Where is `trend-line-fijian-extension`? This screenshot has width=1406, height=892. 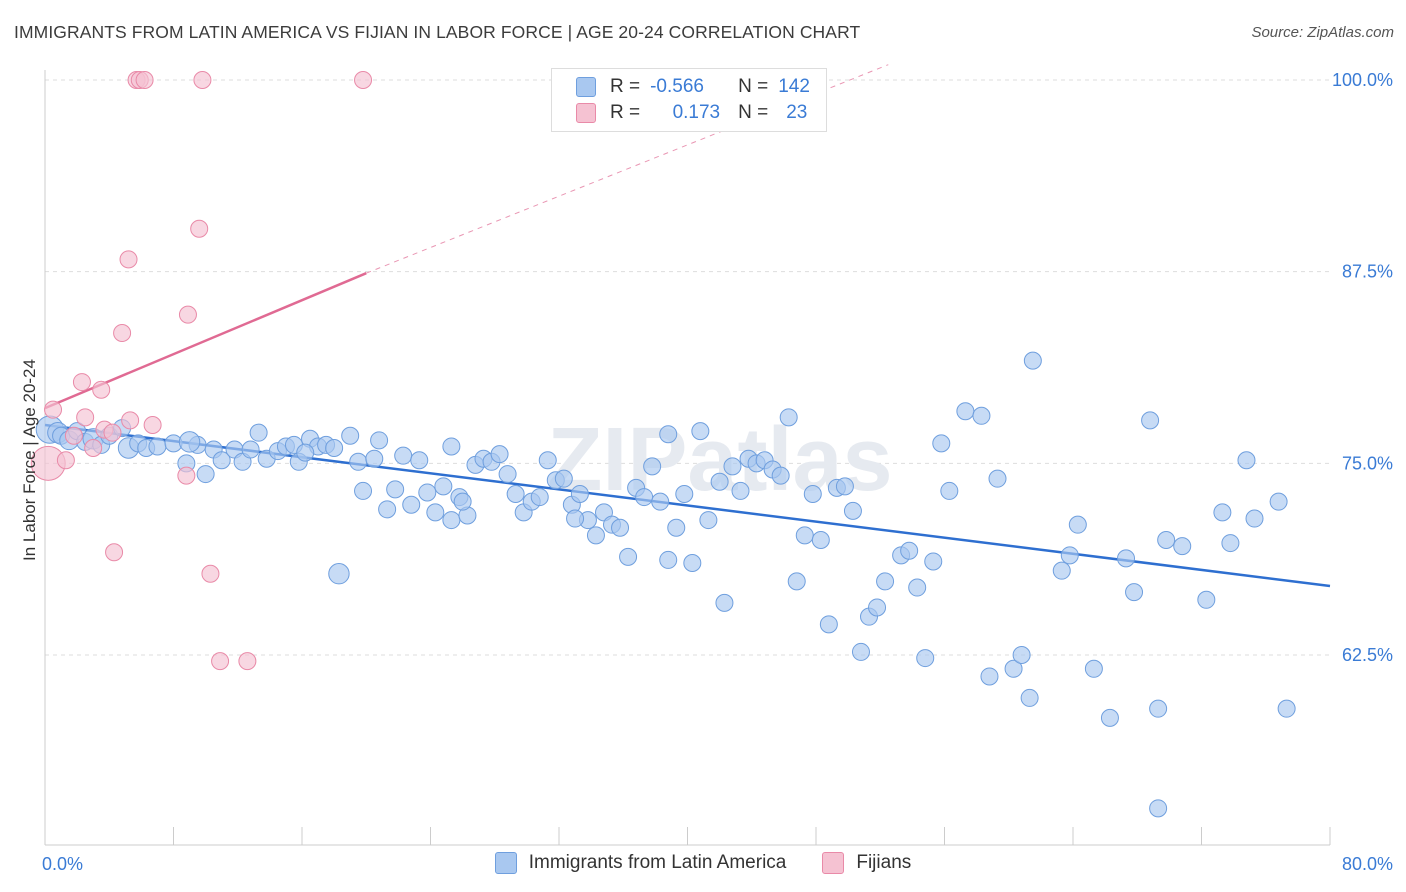 trend-line-fijian-extension is located at coordinates (627, 169).